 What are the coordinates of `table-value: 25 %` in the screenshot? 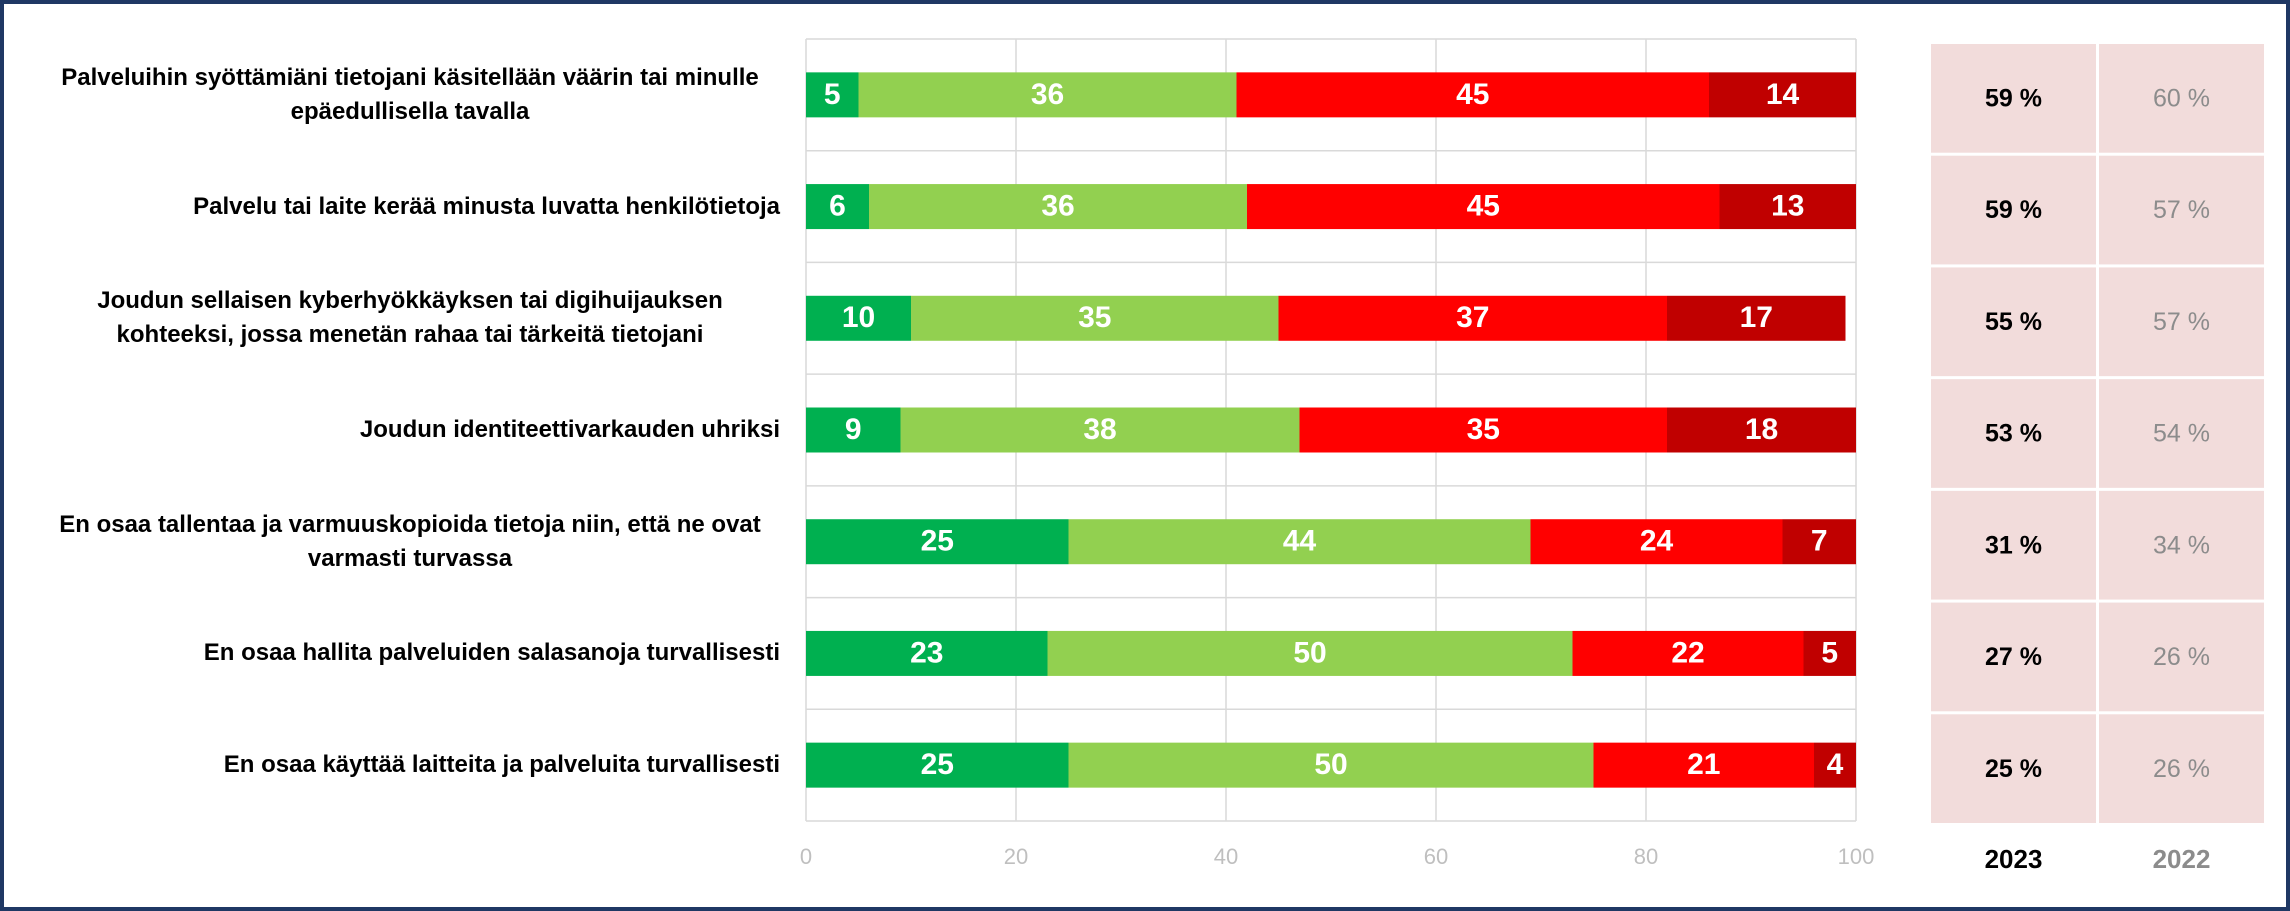 It's located at (2013, 769).